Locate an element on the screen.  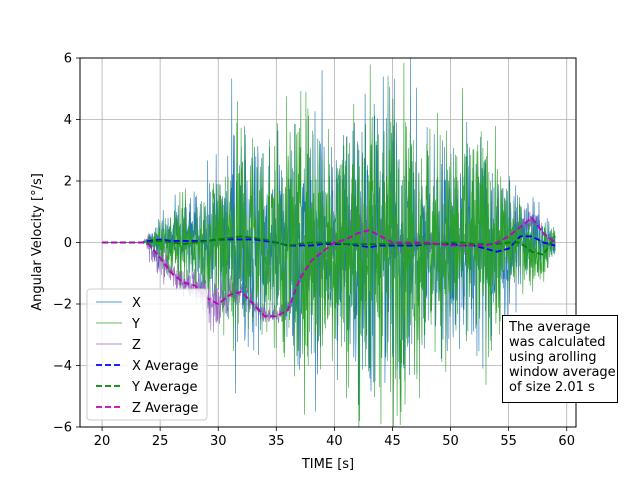
y-tick-label: −6 is located at coordinates (62, 428).